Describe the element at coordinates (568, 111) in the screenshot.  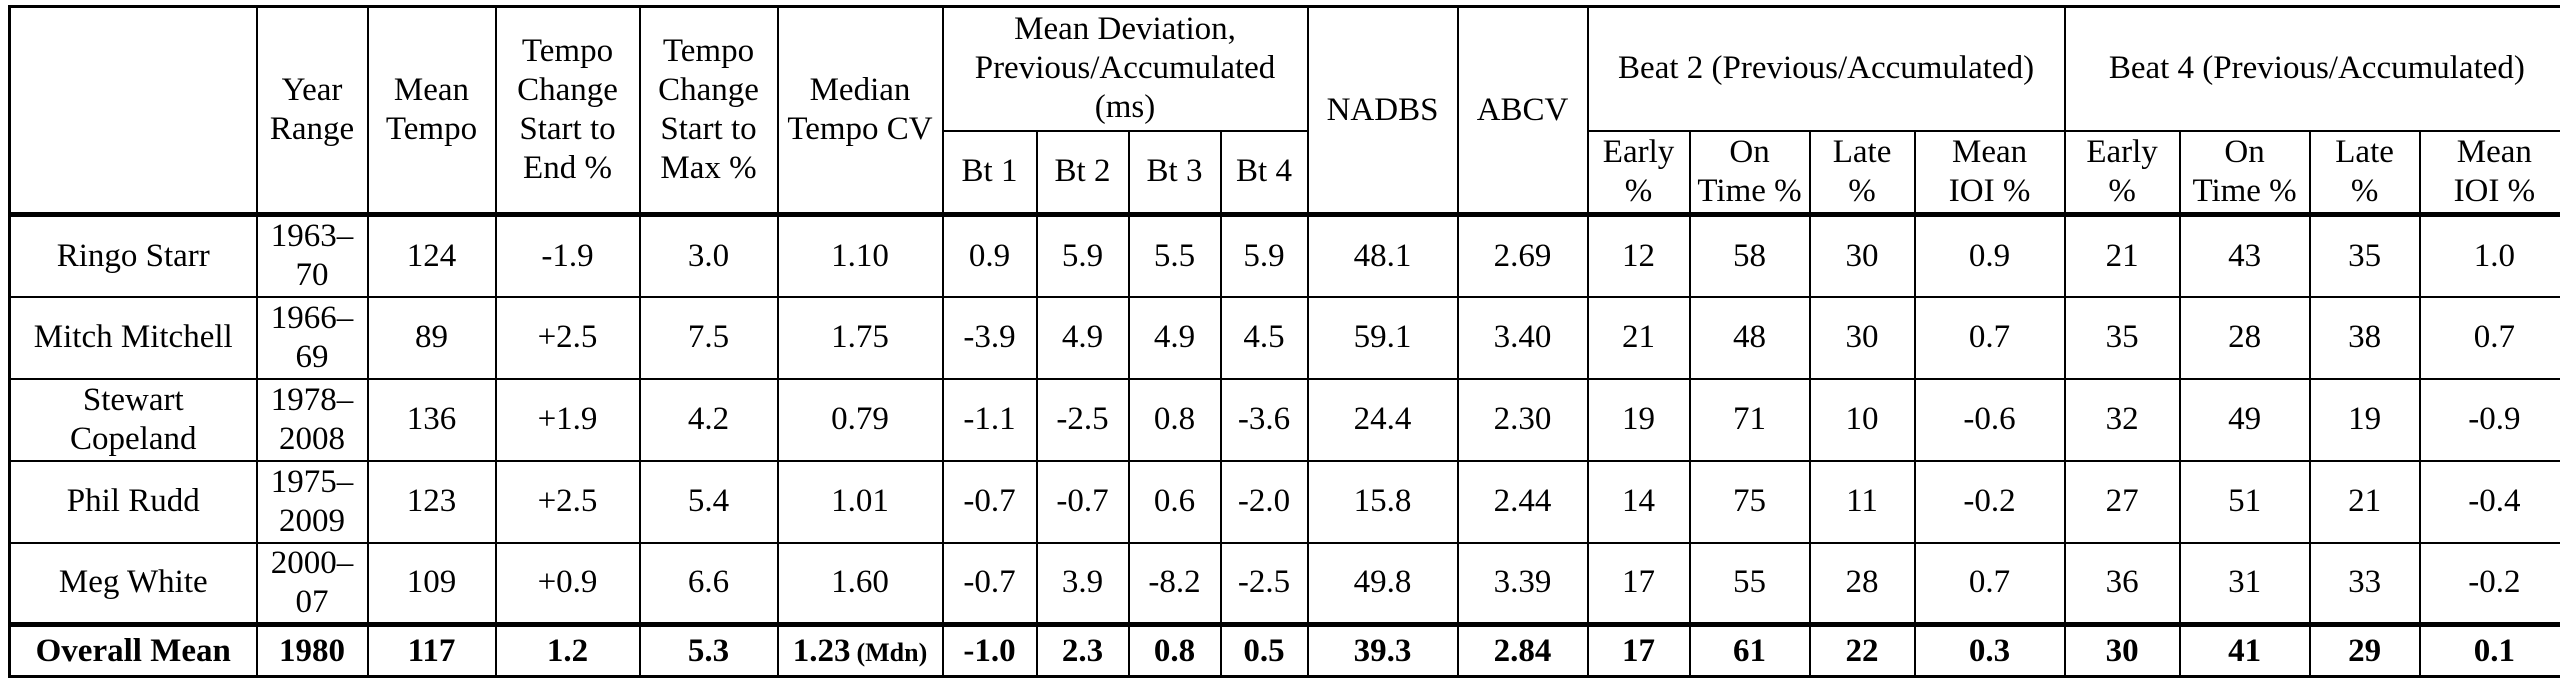
I see `col-header-tempo-change-end: Tempo Change Start to End %` at that location.